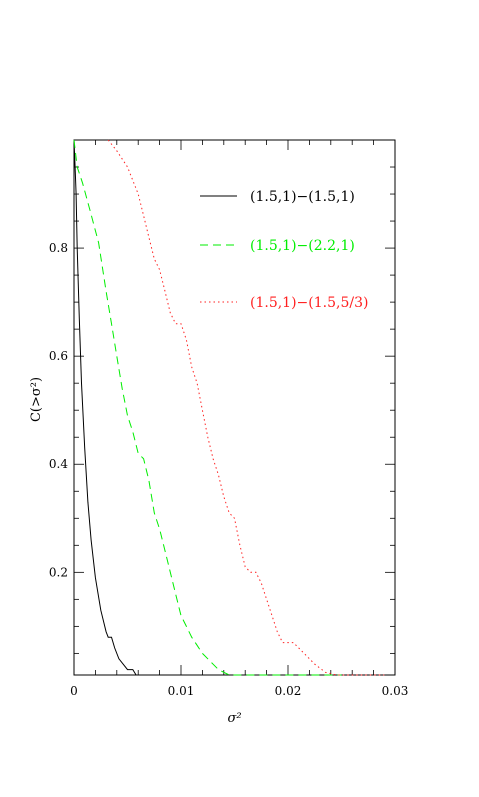 Image resolution: width=479 pixels, height=797 pixels. What do you see at coordinates (395, 691) in the screenshot?
I see `x-tick-label: 0.03` at bounding box center [395, 691].